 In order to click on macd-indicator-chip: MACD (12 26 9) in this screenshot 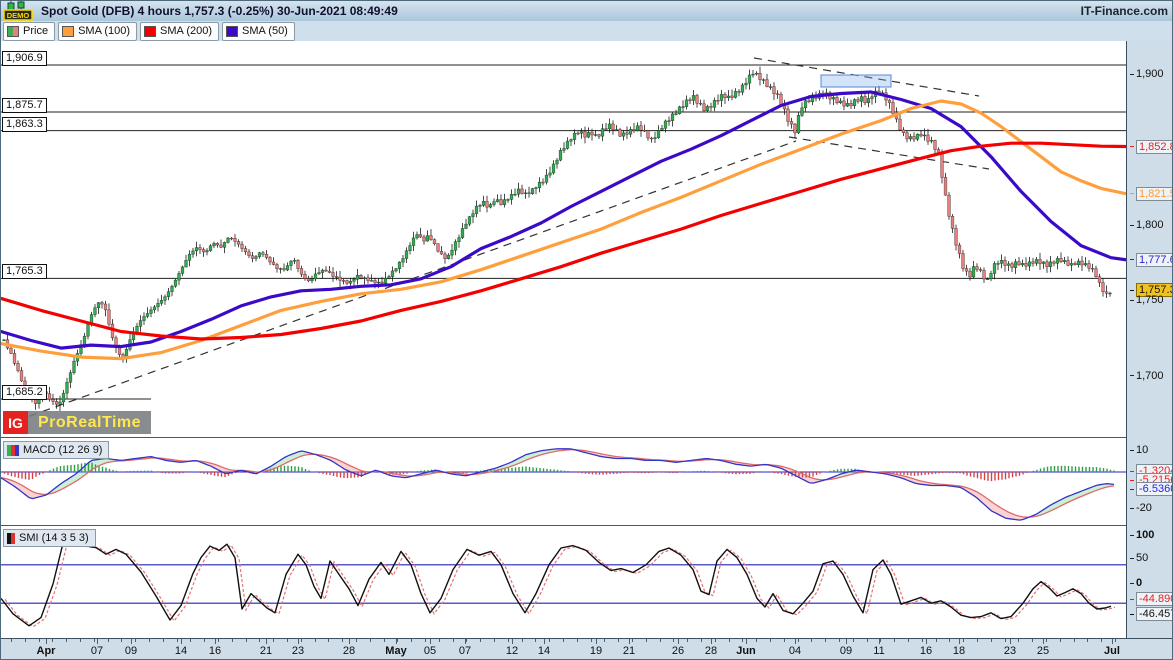, I will do `click(56, 450)`.